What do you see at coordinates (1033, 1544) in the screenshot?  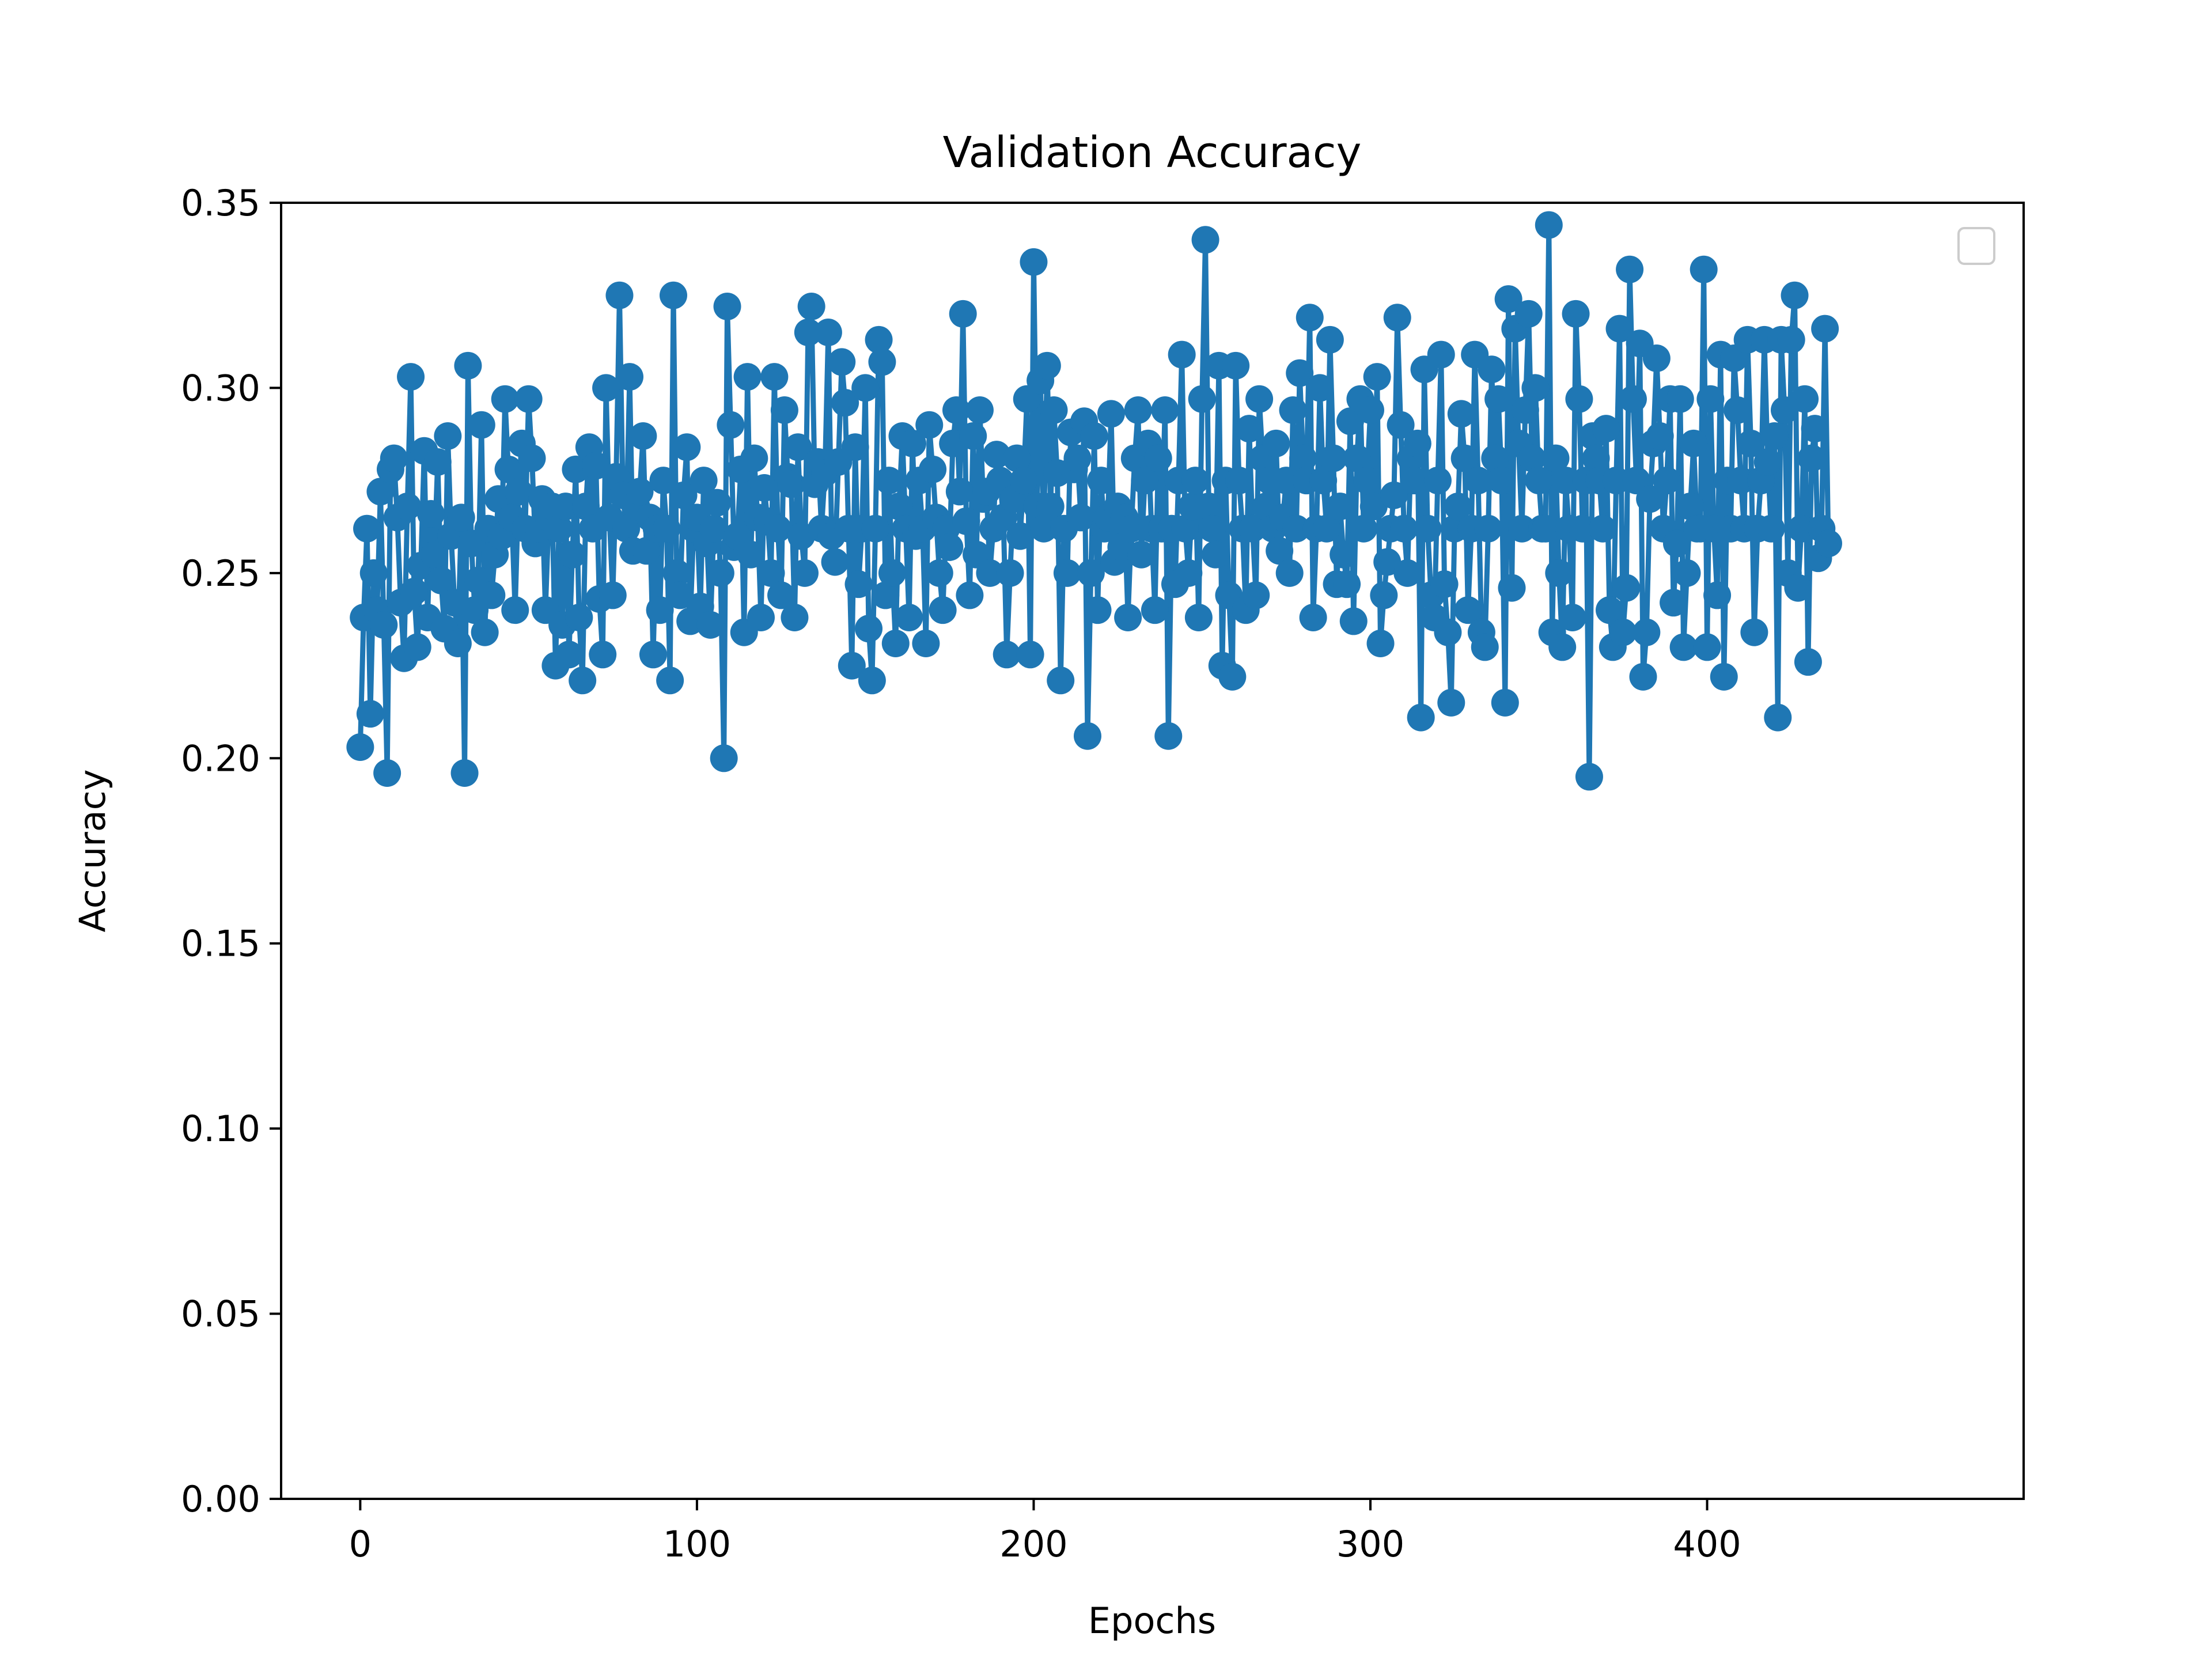 I see `x-tick-label: 200` at bounding box center [1033, 1544].